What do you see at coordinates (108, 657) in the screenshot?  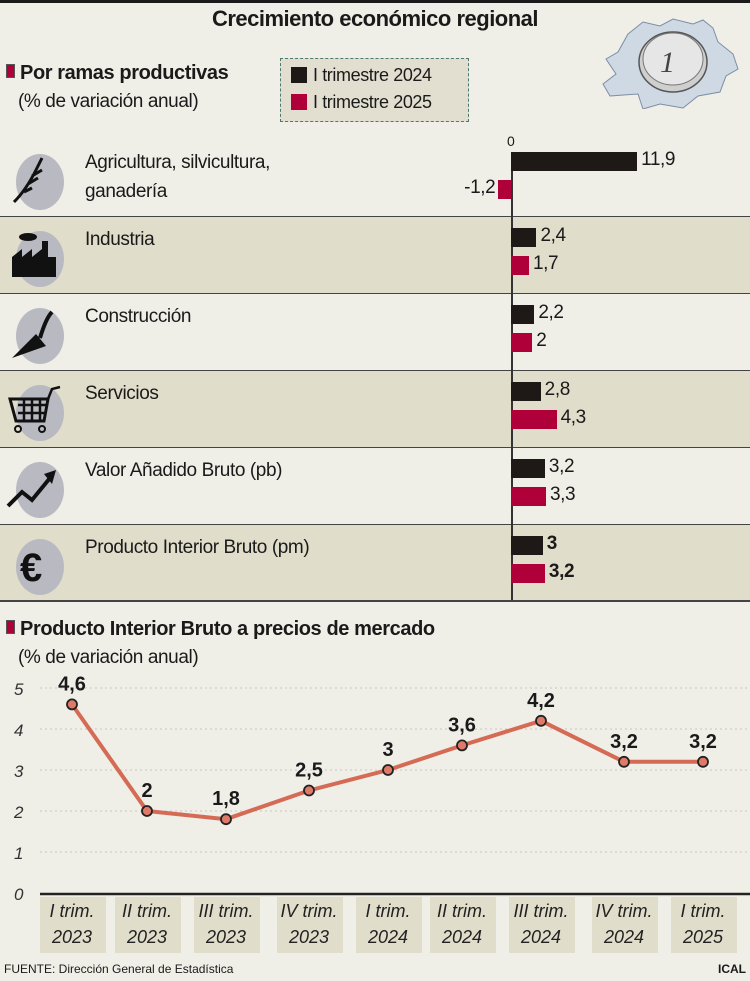 I see `line-chart-subtitle: (% de variación anual)` at bounding box center [108, 657].